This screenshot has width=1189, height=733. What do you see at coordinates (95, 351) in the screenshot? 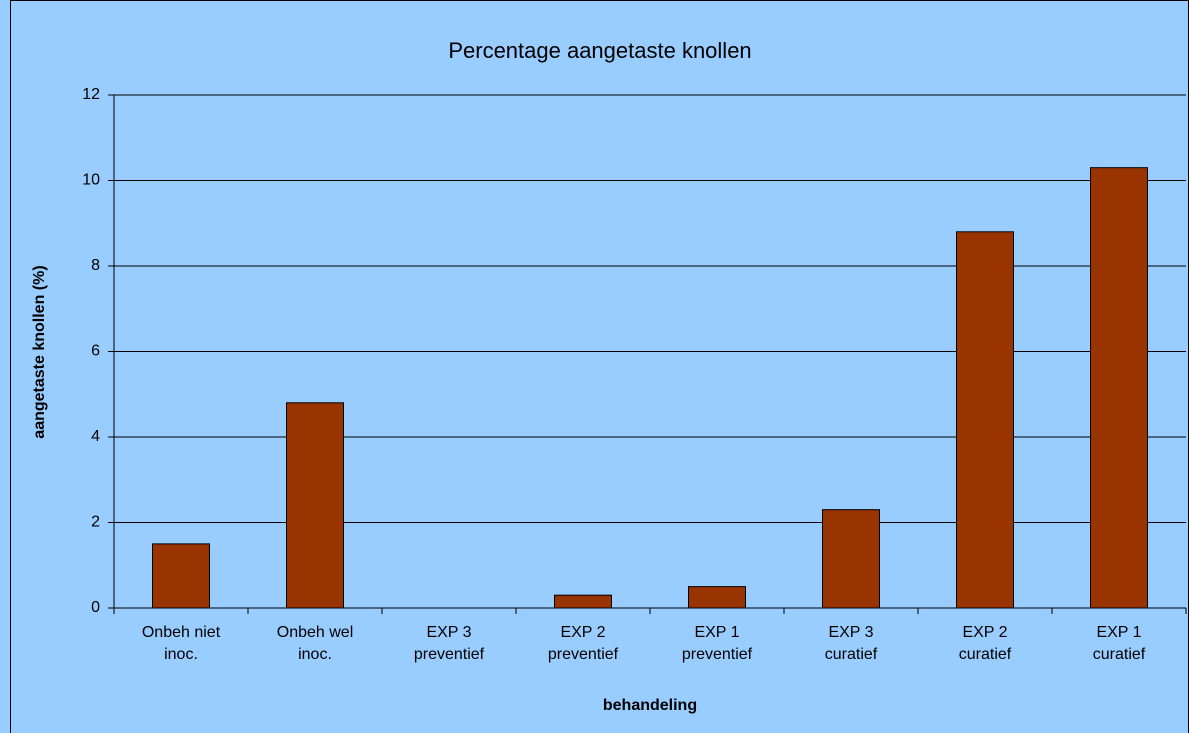
I see `y-tick-label: 6` at bounding box center [95, 351].